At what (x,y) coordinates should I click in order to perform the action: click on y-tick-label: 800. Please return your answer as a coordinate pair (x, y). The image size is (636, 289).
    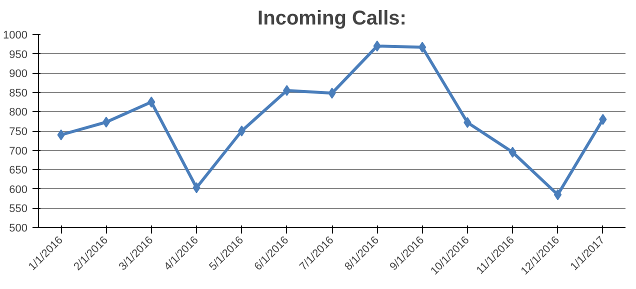
    Looking at the image, I should click on (18, 112).